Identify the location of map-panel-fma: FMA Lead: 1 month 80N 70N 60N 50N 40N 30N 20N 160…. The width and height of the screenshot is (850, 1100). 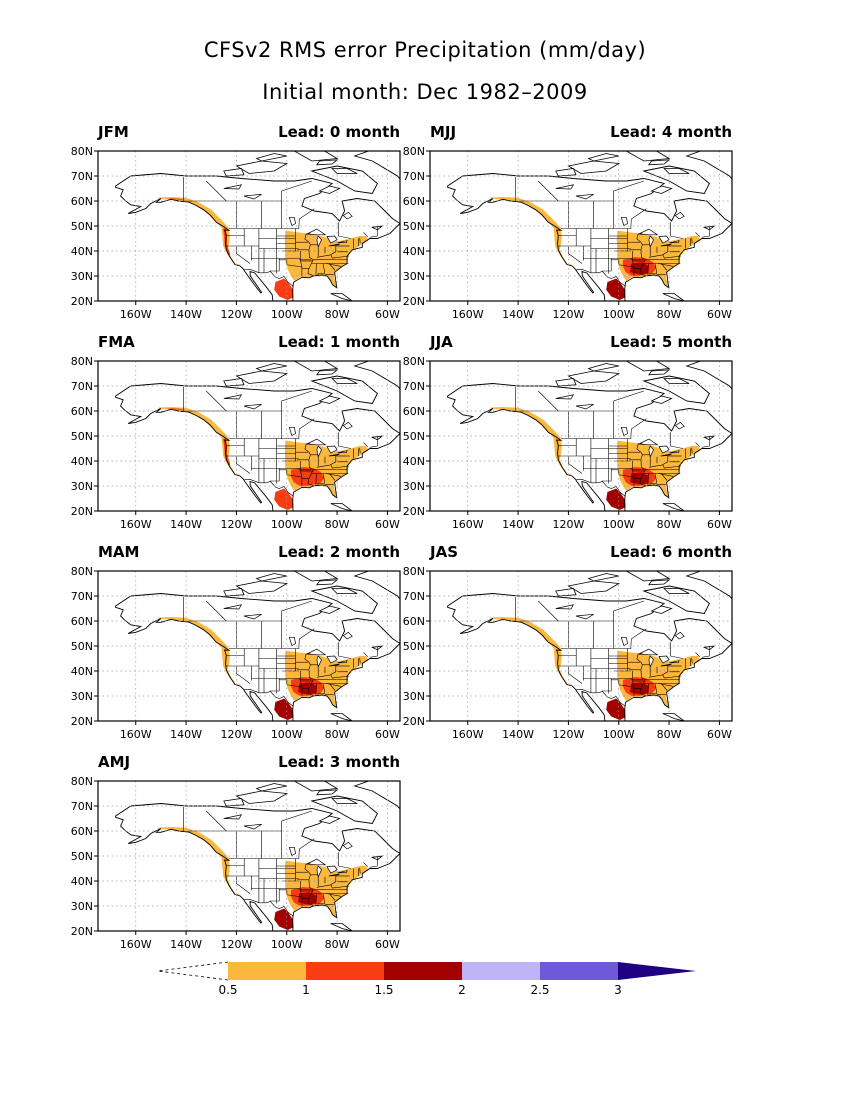
(244, 434).